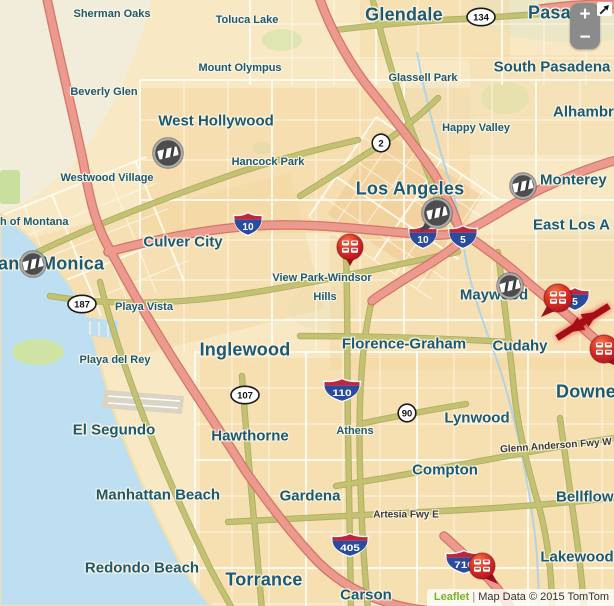 This screenshot has height=606, width=614. What do you see at coordinates (585, 14) in the screenshot?
I see `zoom-in-button: +` at bounding box center [585, 14].